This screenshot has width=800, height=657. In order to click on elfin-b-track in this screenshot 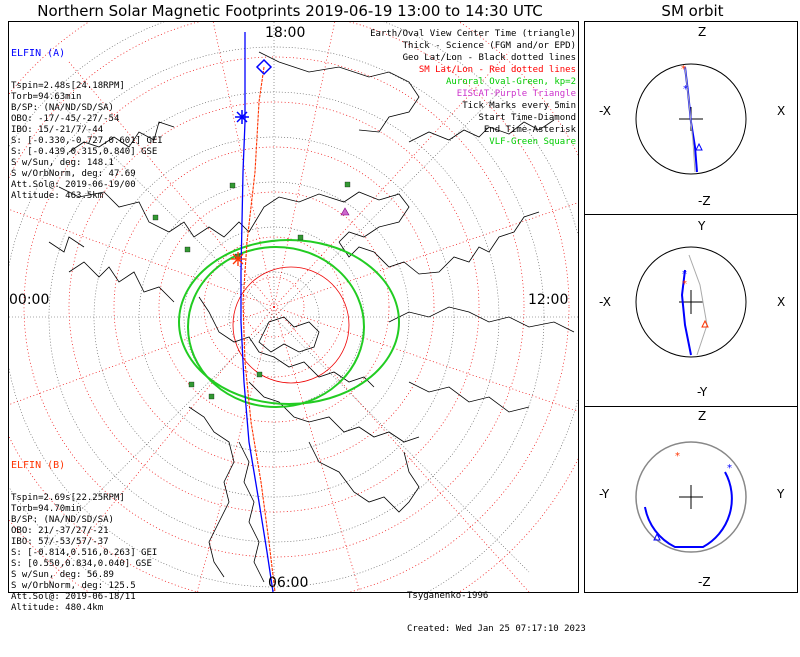, I will do `click(259, 329)`.